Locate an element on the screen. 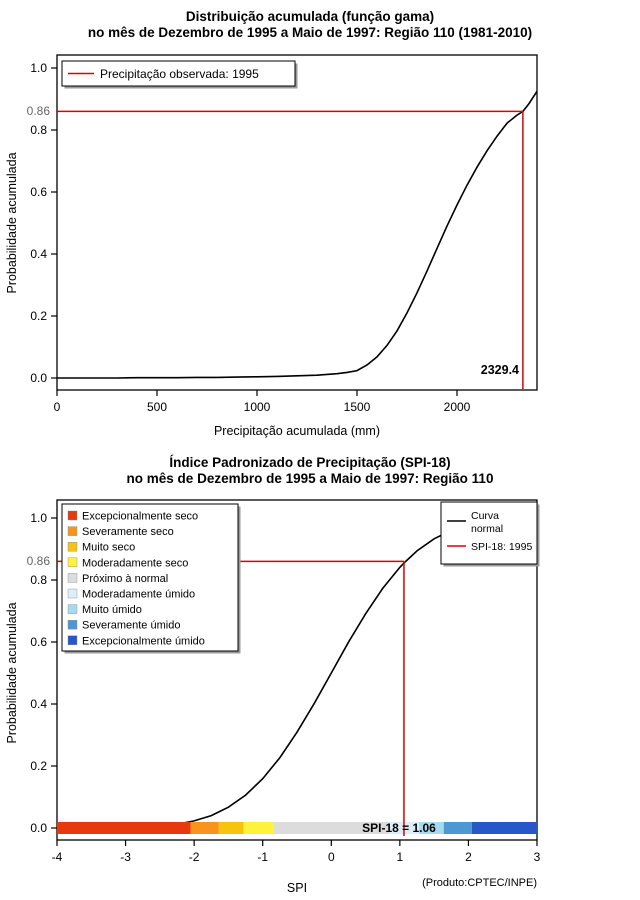  chart2-legend-spi-label: SPI-18: 1995 is located at coordinates (501, 547).